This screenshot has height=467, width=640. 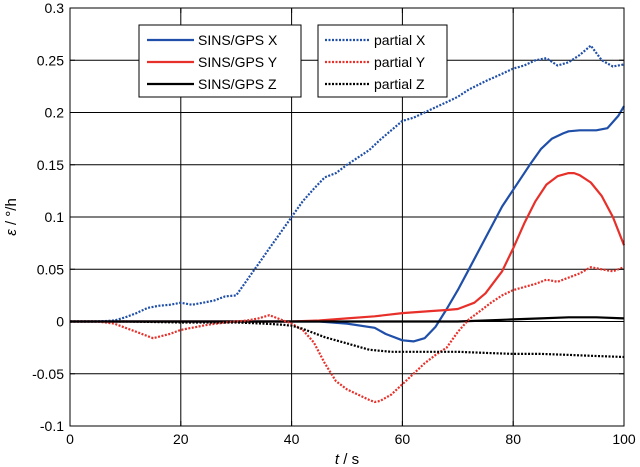 I want to click on series-line-partial-z, so click(x=347, y=339).